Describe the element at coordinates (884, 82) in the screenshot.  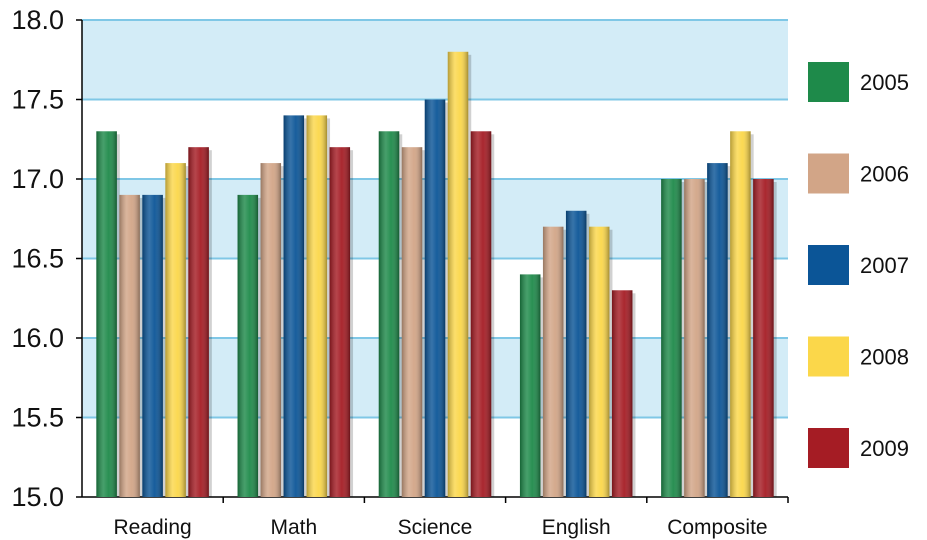
I see `legend-label: 2005` at that location.